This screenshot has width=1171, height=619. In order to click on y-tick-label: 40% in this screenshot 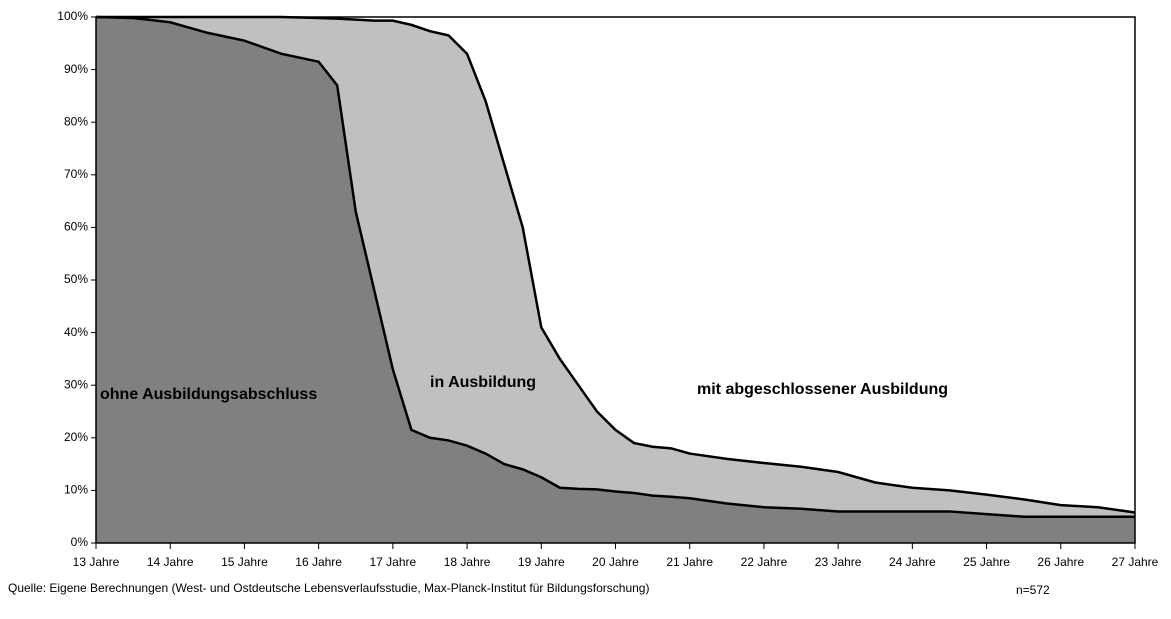, I will do `click(76, 332)`.